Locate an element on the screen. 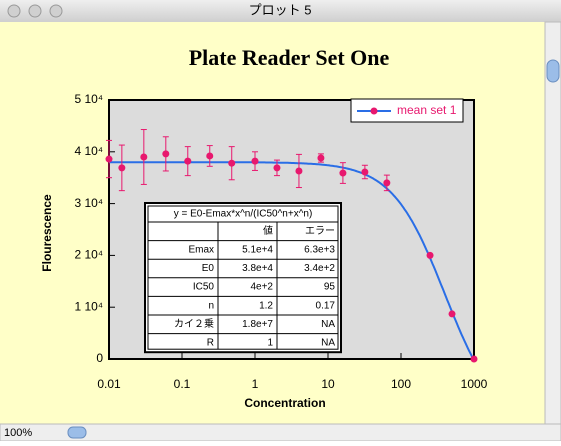  legend-box is located at coordinates (407, 110).